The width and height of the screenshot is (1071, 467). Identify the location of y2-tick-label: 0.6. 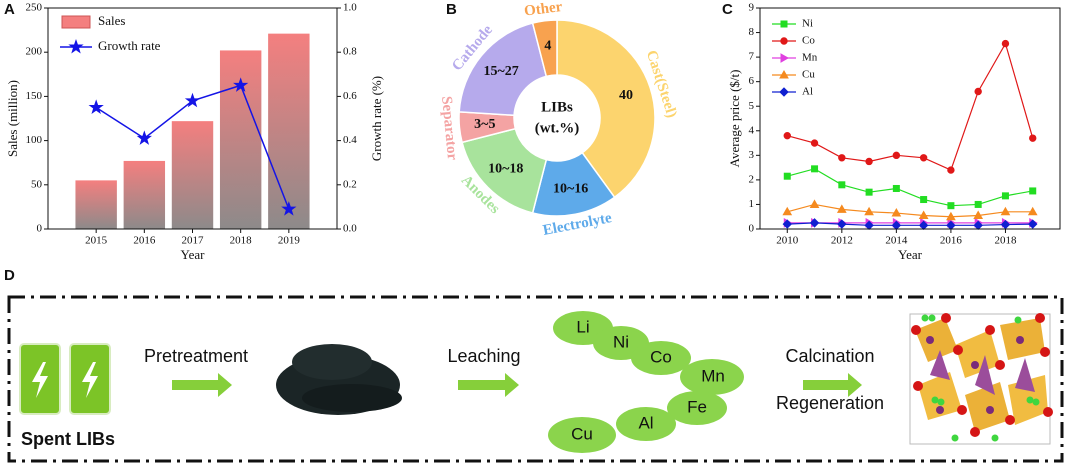
(350, 96).